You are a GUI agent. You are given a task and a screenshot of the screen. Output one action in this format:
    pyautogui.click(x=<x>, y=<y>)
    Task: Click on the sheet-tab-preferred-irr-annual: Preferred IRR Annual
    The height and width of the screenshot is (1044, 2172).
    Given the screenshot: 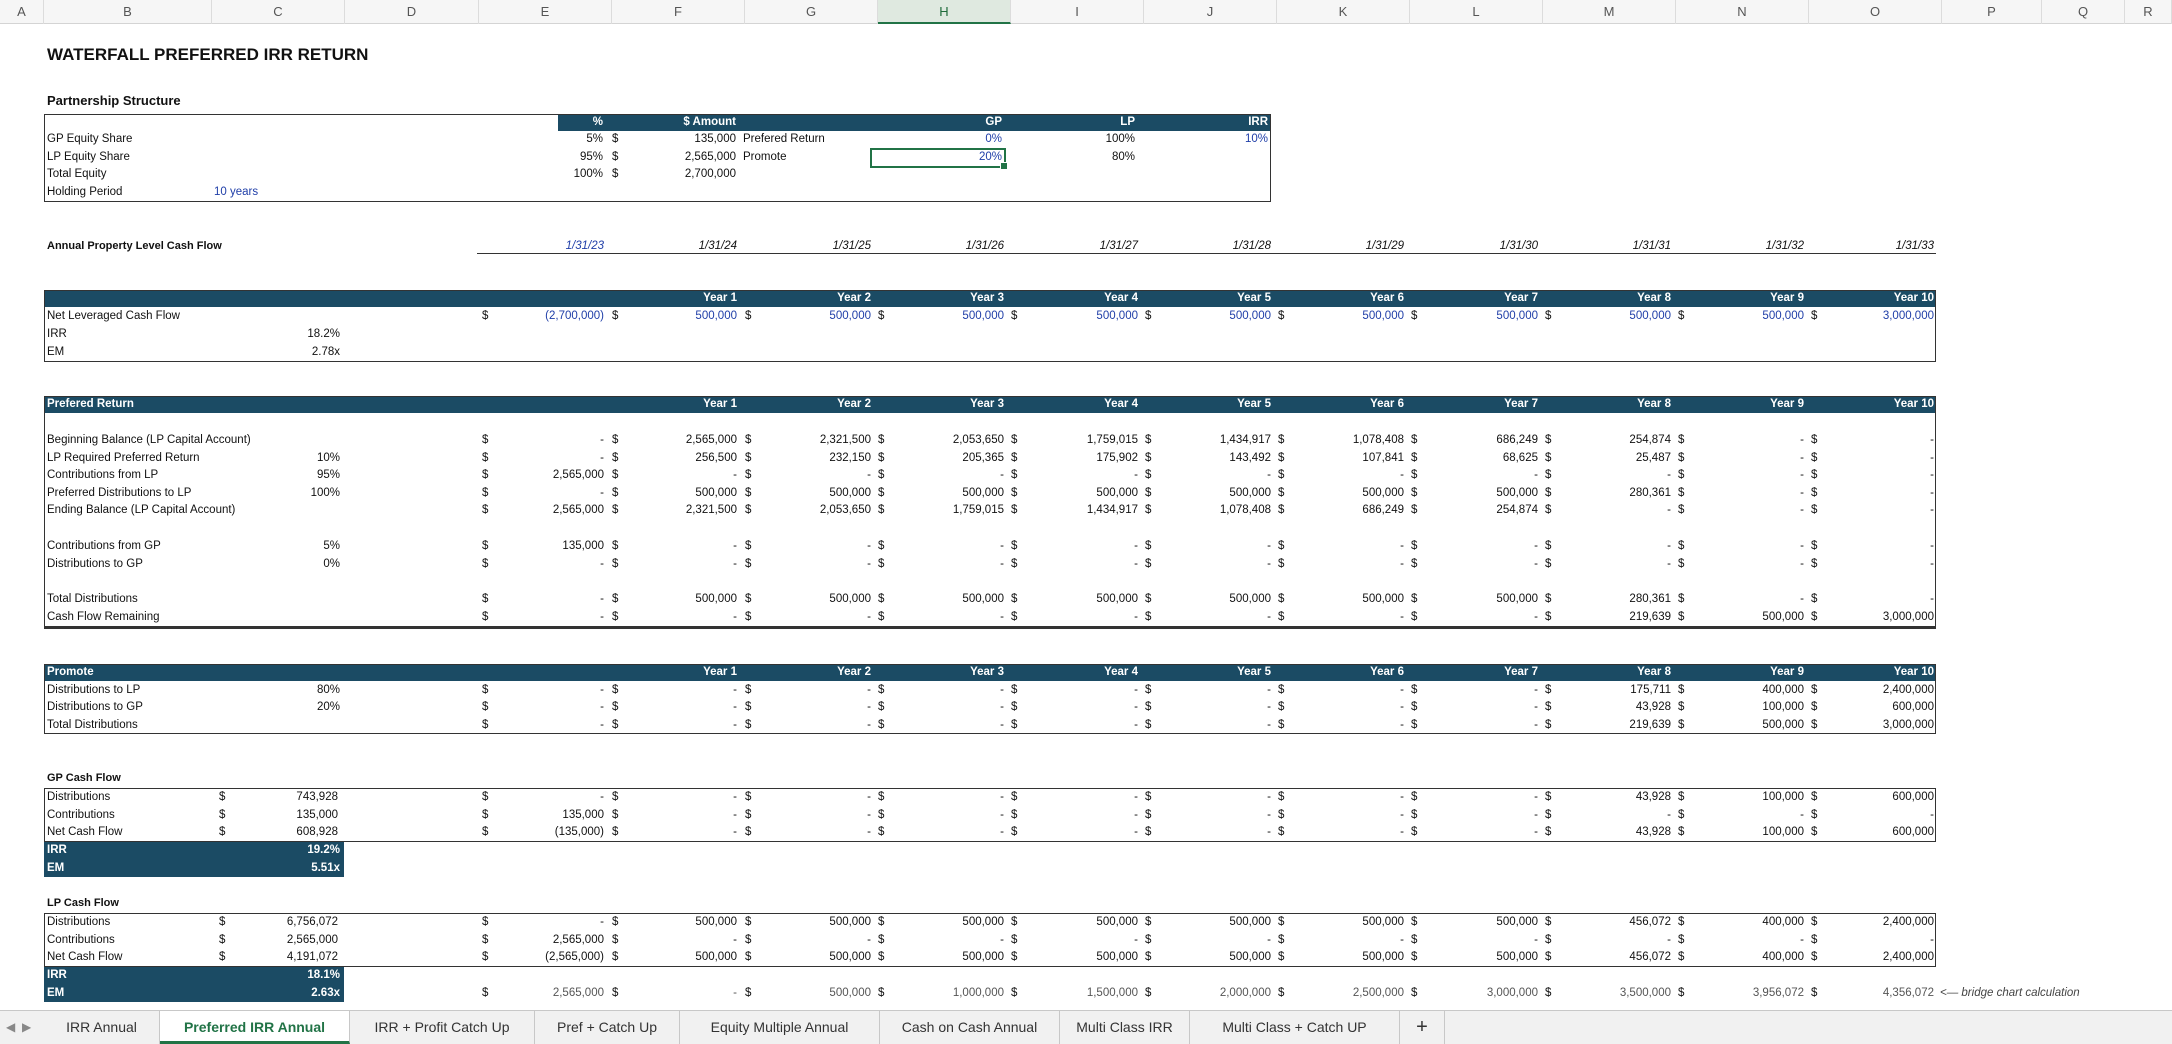 What is the action you would take?
    pyautogui.click(x=255, y=1027)
    